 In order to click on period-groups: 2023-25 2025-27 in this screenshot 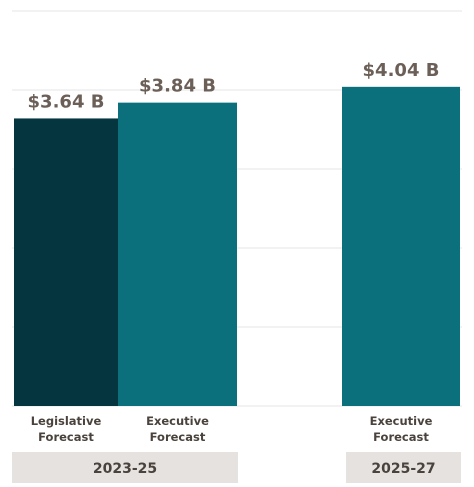, I will do `click(236, 467)`.